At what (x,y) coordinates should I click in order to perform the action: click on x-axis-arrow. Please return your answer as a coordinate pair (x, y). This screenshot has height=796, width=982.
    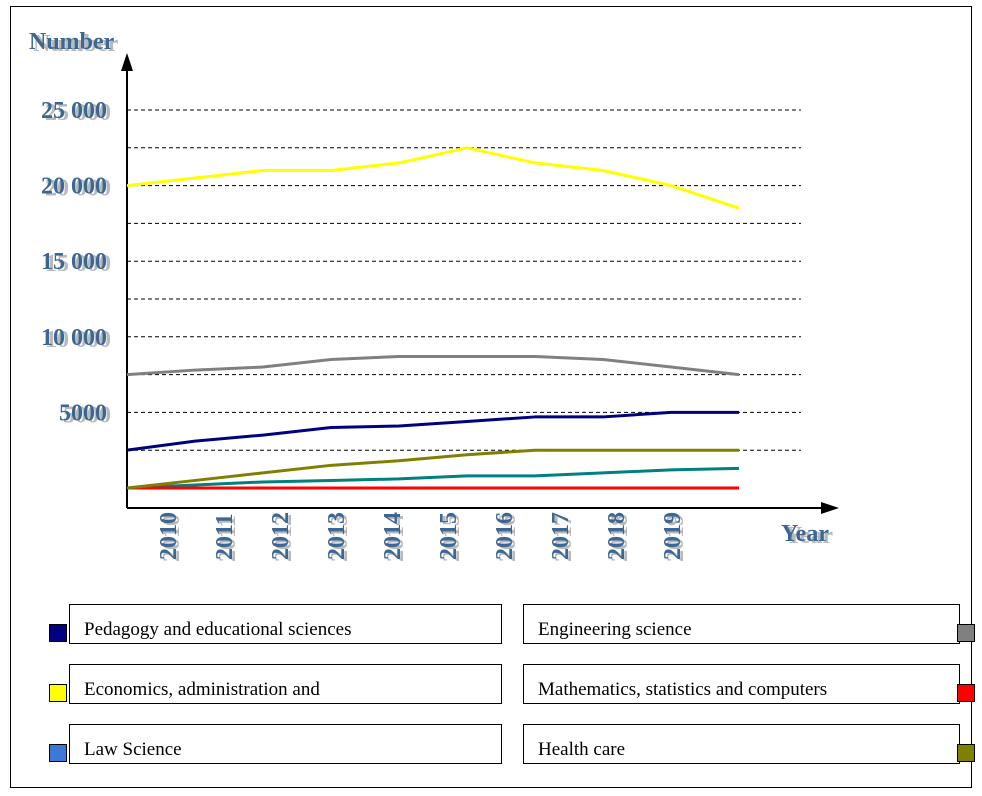
    Looking at the image, I should click on (830, 508).